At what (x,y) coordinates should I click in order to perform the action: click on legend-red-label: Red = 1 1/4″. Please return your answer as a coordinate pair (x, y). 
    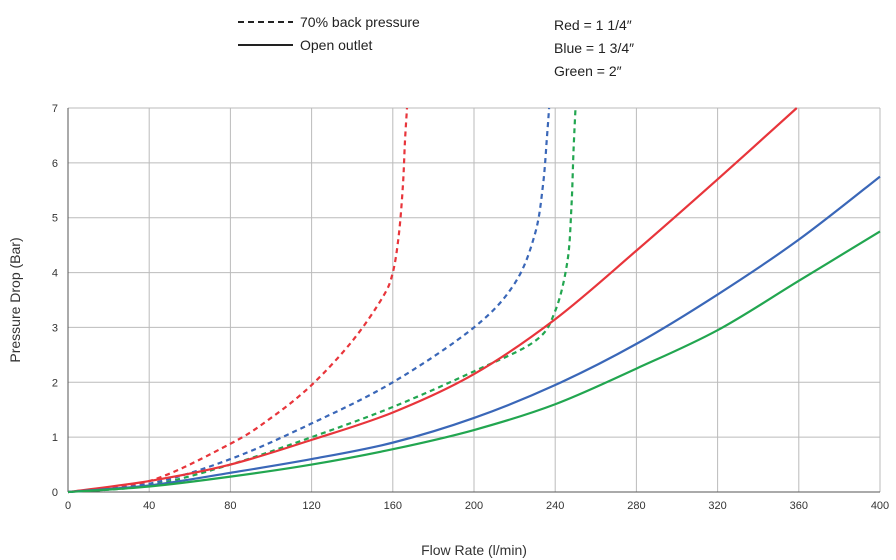
    Looking at the image, I should click on (593, 25).